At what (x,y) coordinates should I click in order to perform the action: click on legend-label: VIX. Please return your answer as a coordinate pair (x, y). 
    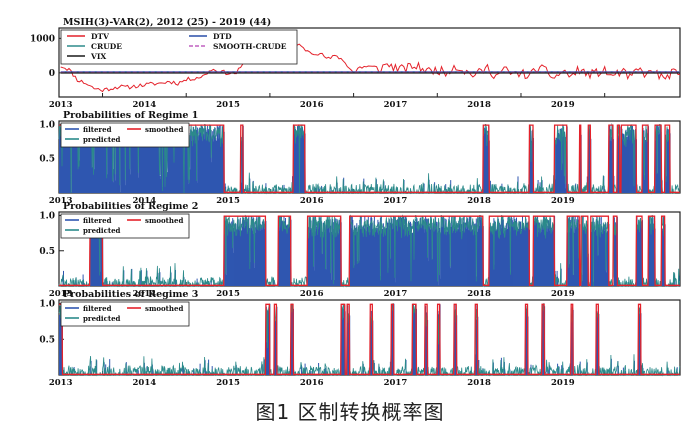
    Looking at the image, I should click on (98, 56).